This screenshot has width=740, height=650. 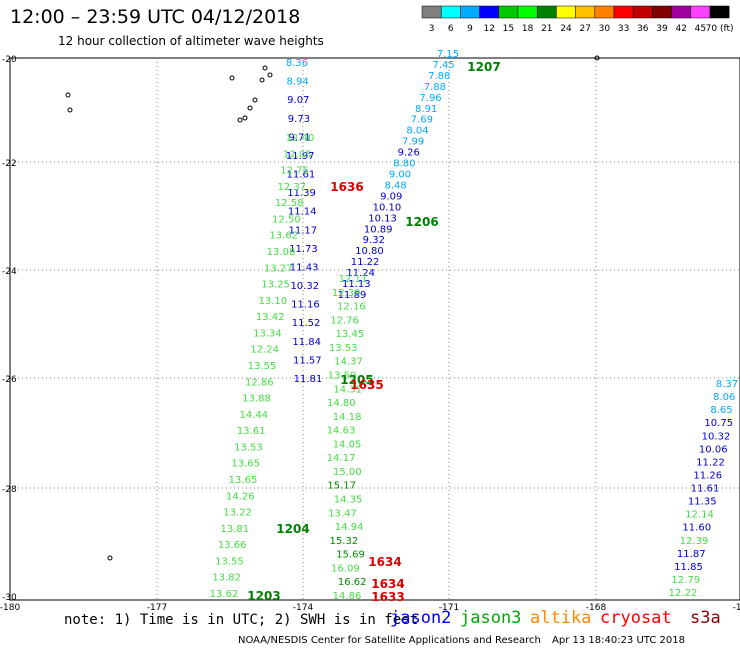 I want to click on wave-height-label: 10.89, so click(x=378, y=229).